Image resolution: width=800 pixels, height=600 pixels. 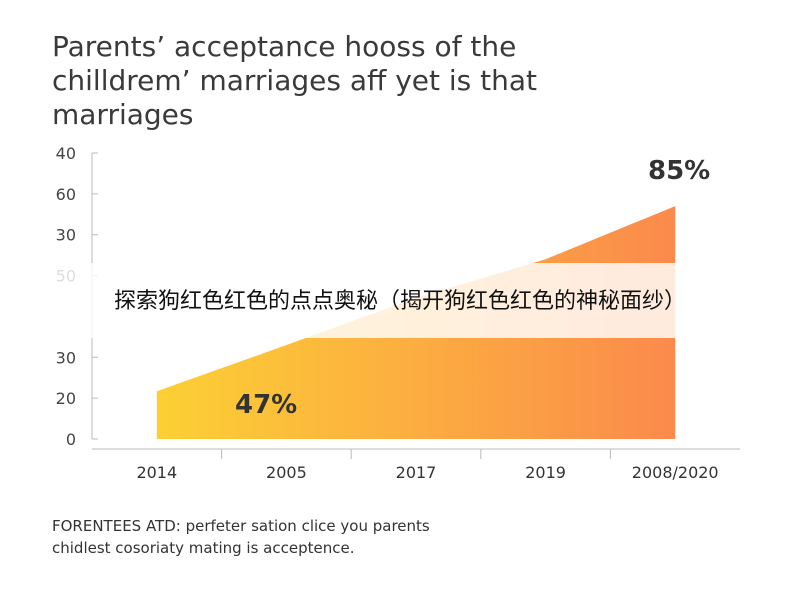 I want to click on annotation: 85%, so click(x=679, y=171).